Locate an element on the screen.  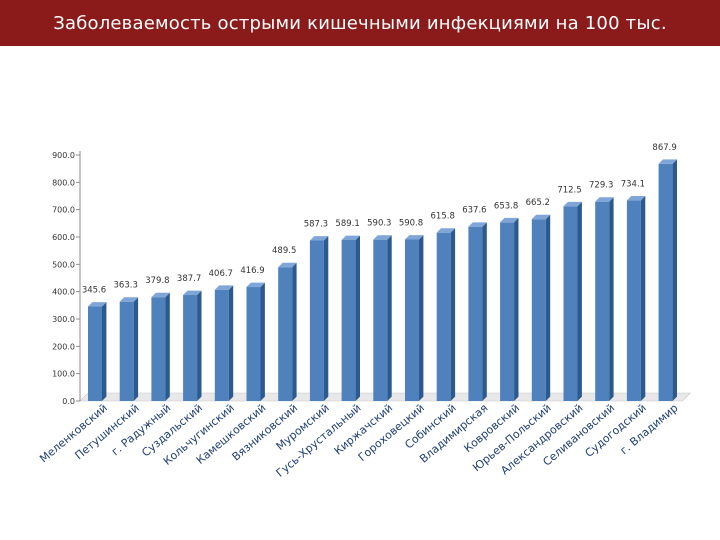
data-label: 379.8 is located at coordinates (157, 281).